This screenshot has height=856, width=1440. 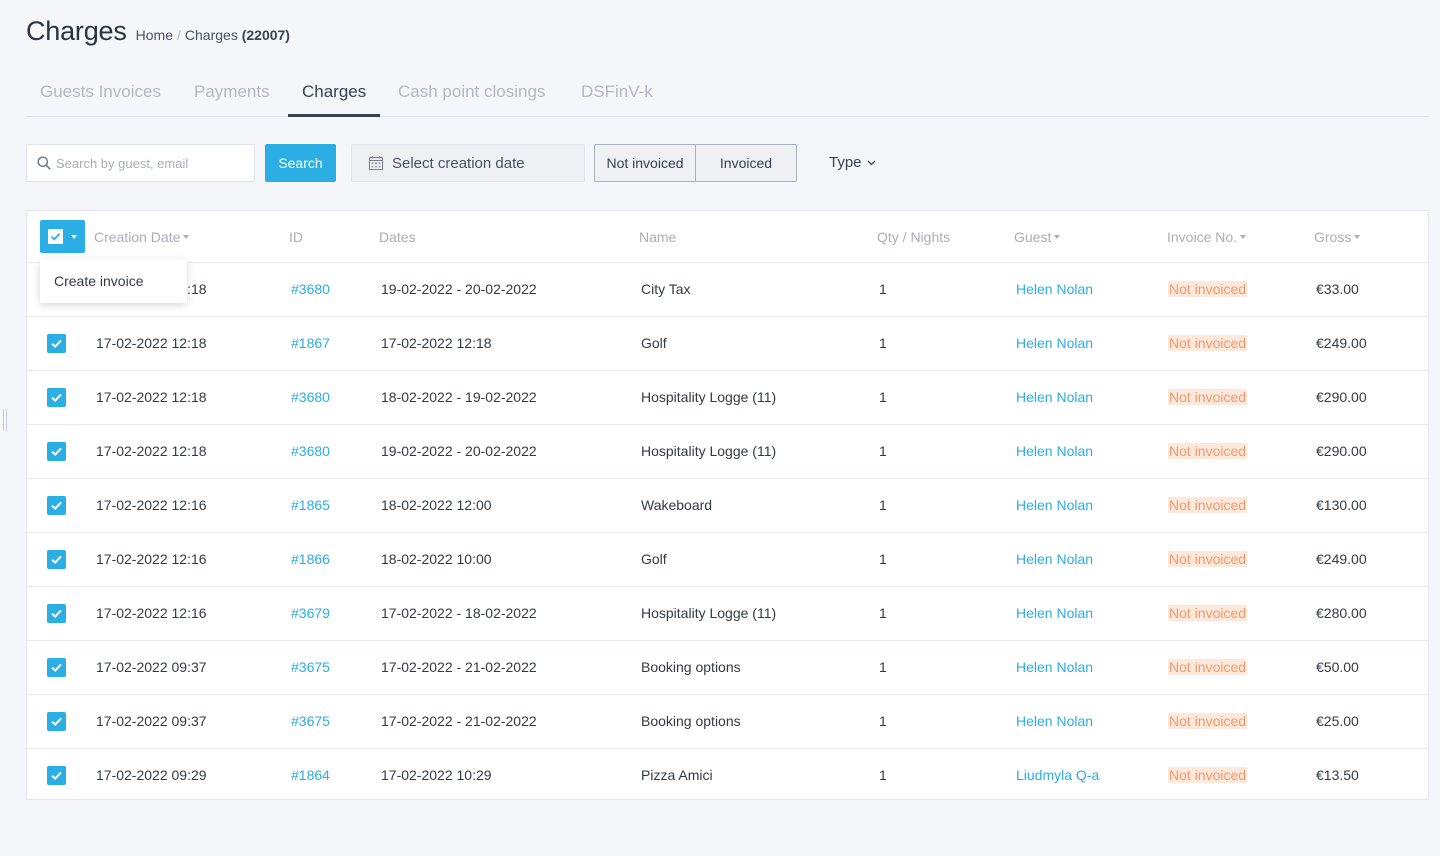 I want to click on cell-gross: €25.00, so click(x=1337, y=721).